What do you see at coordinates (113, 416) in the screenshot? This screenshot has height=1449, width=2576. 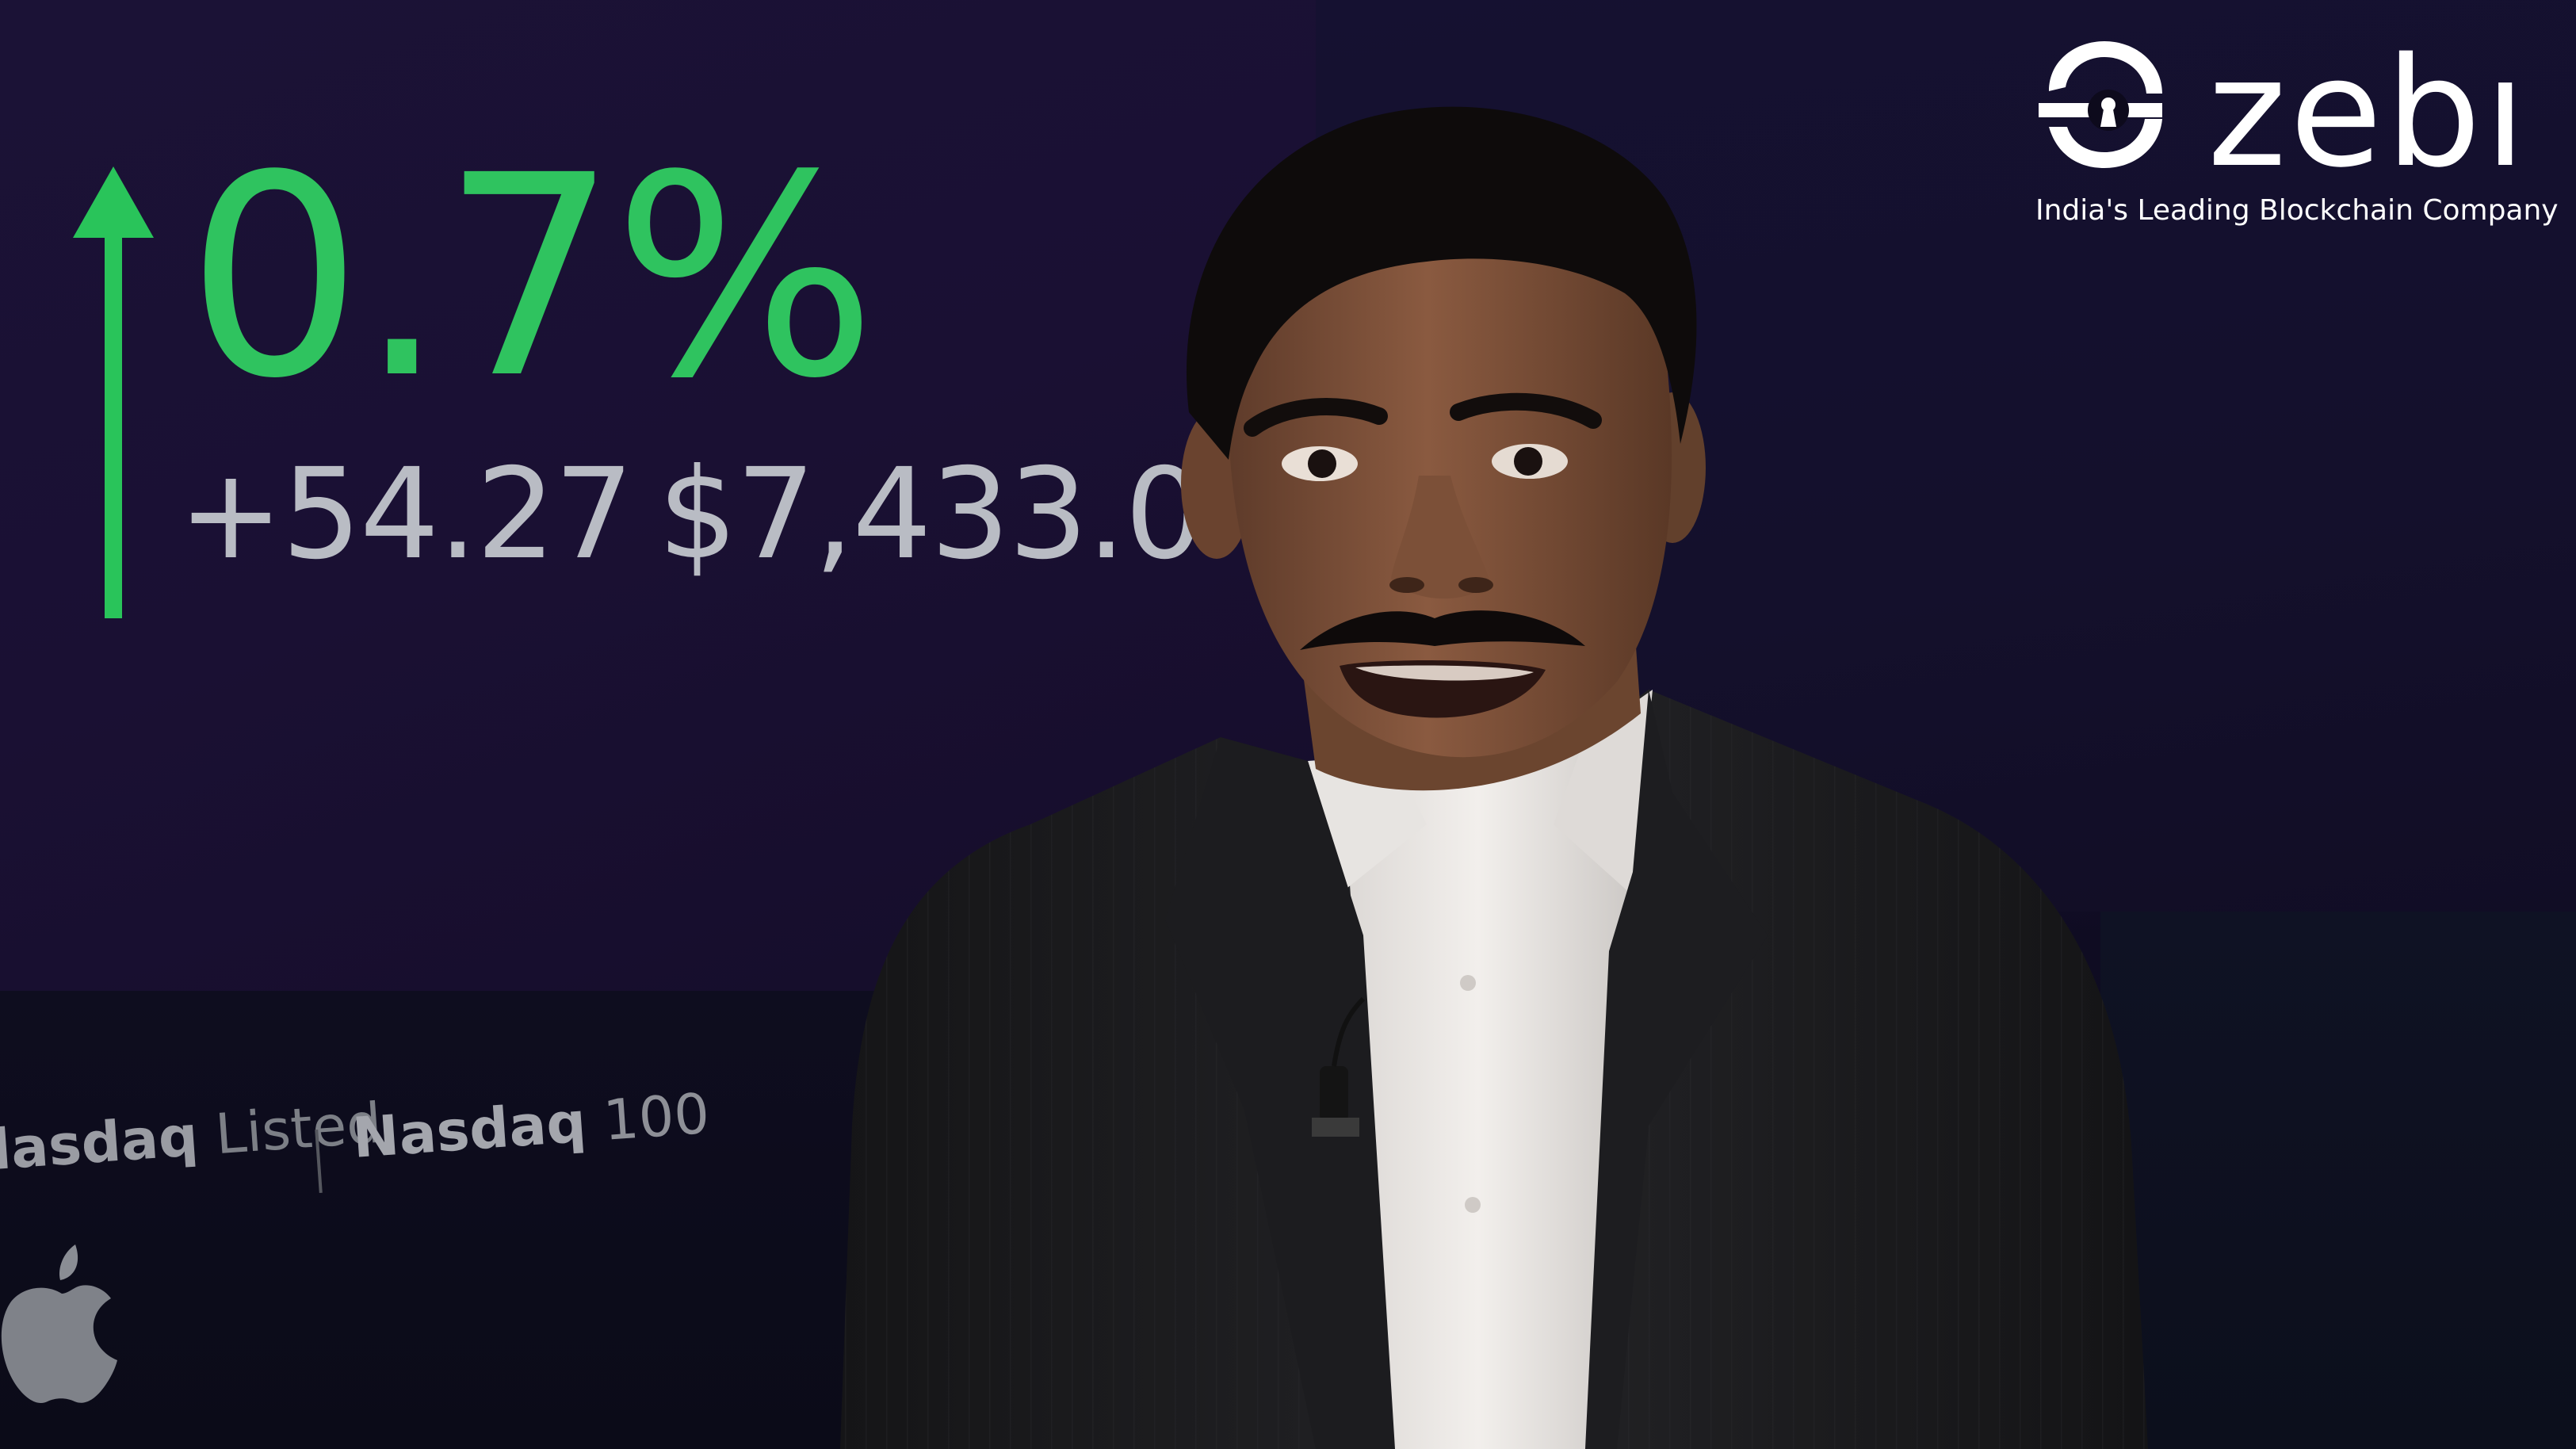 I see `arrow-up-shaft` at bounding box center [113, 416].